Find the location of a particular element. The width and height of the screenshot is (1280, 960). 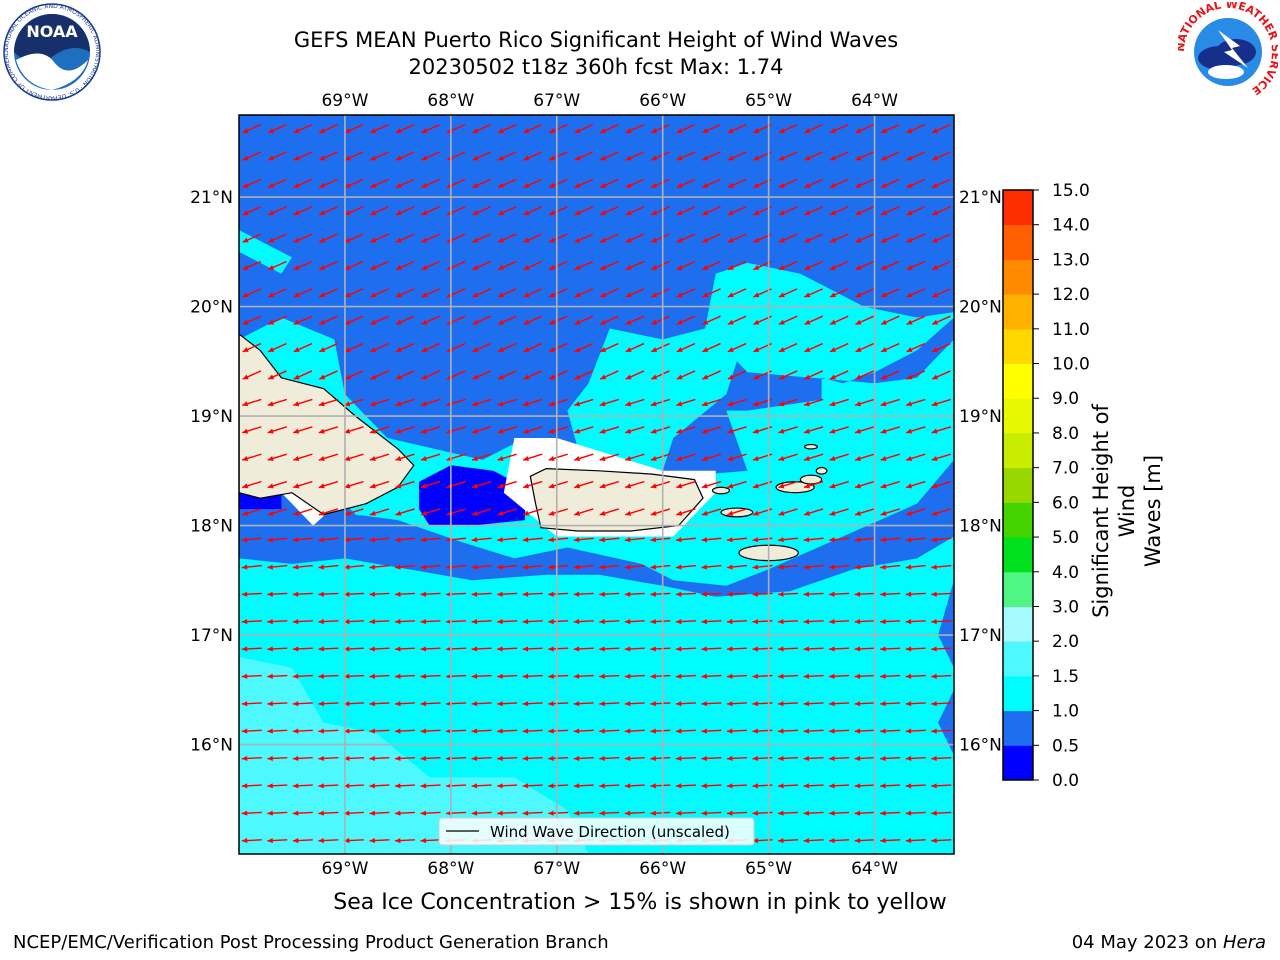

lat-tick-label-left: 21°N is located at coordinates (211, 198).